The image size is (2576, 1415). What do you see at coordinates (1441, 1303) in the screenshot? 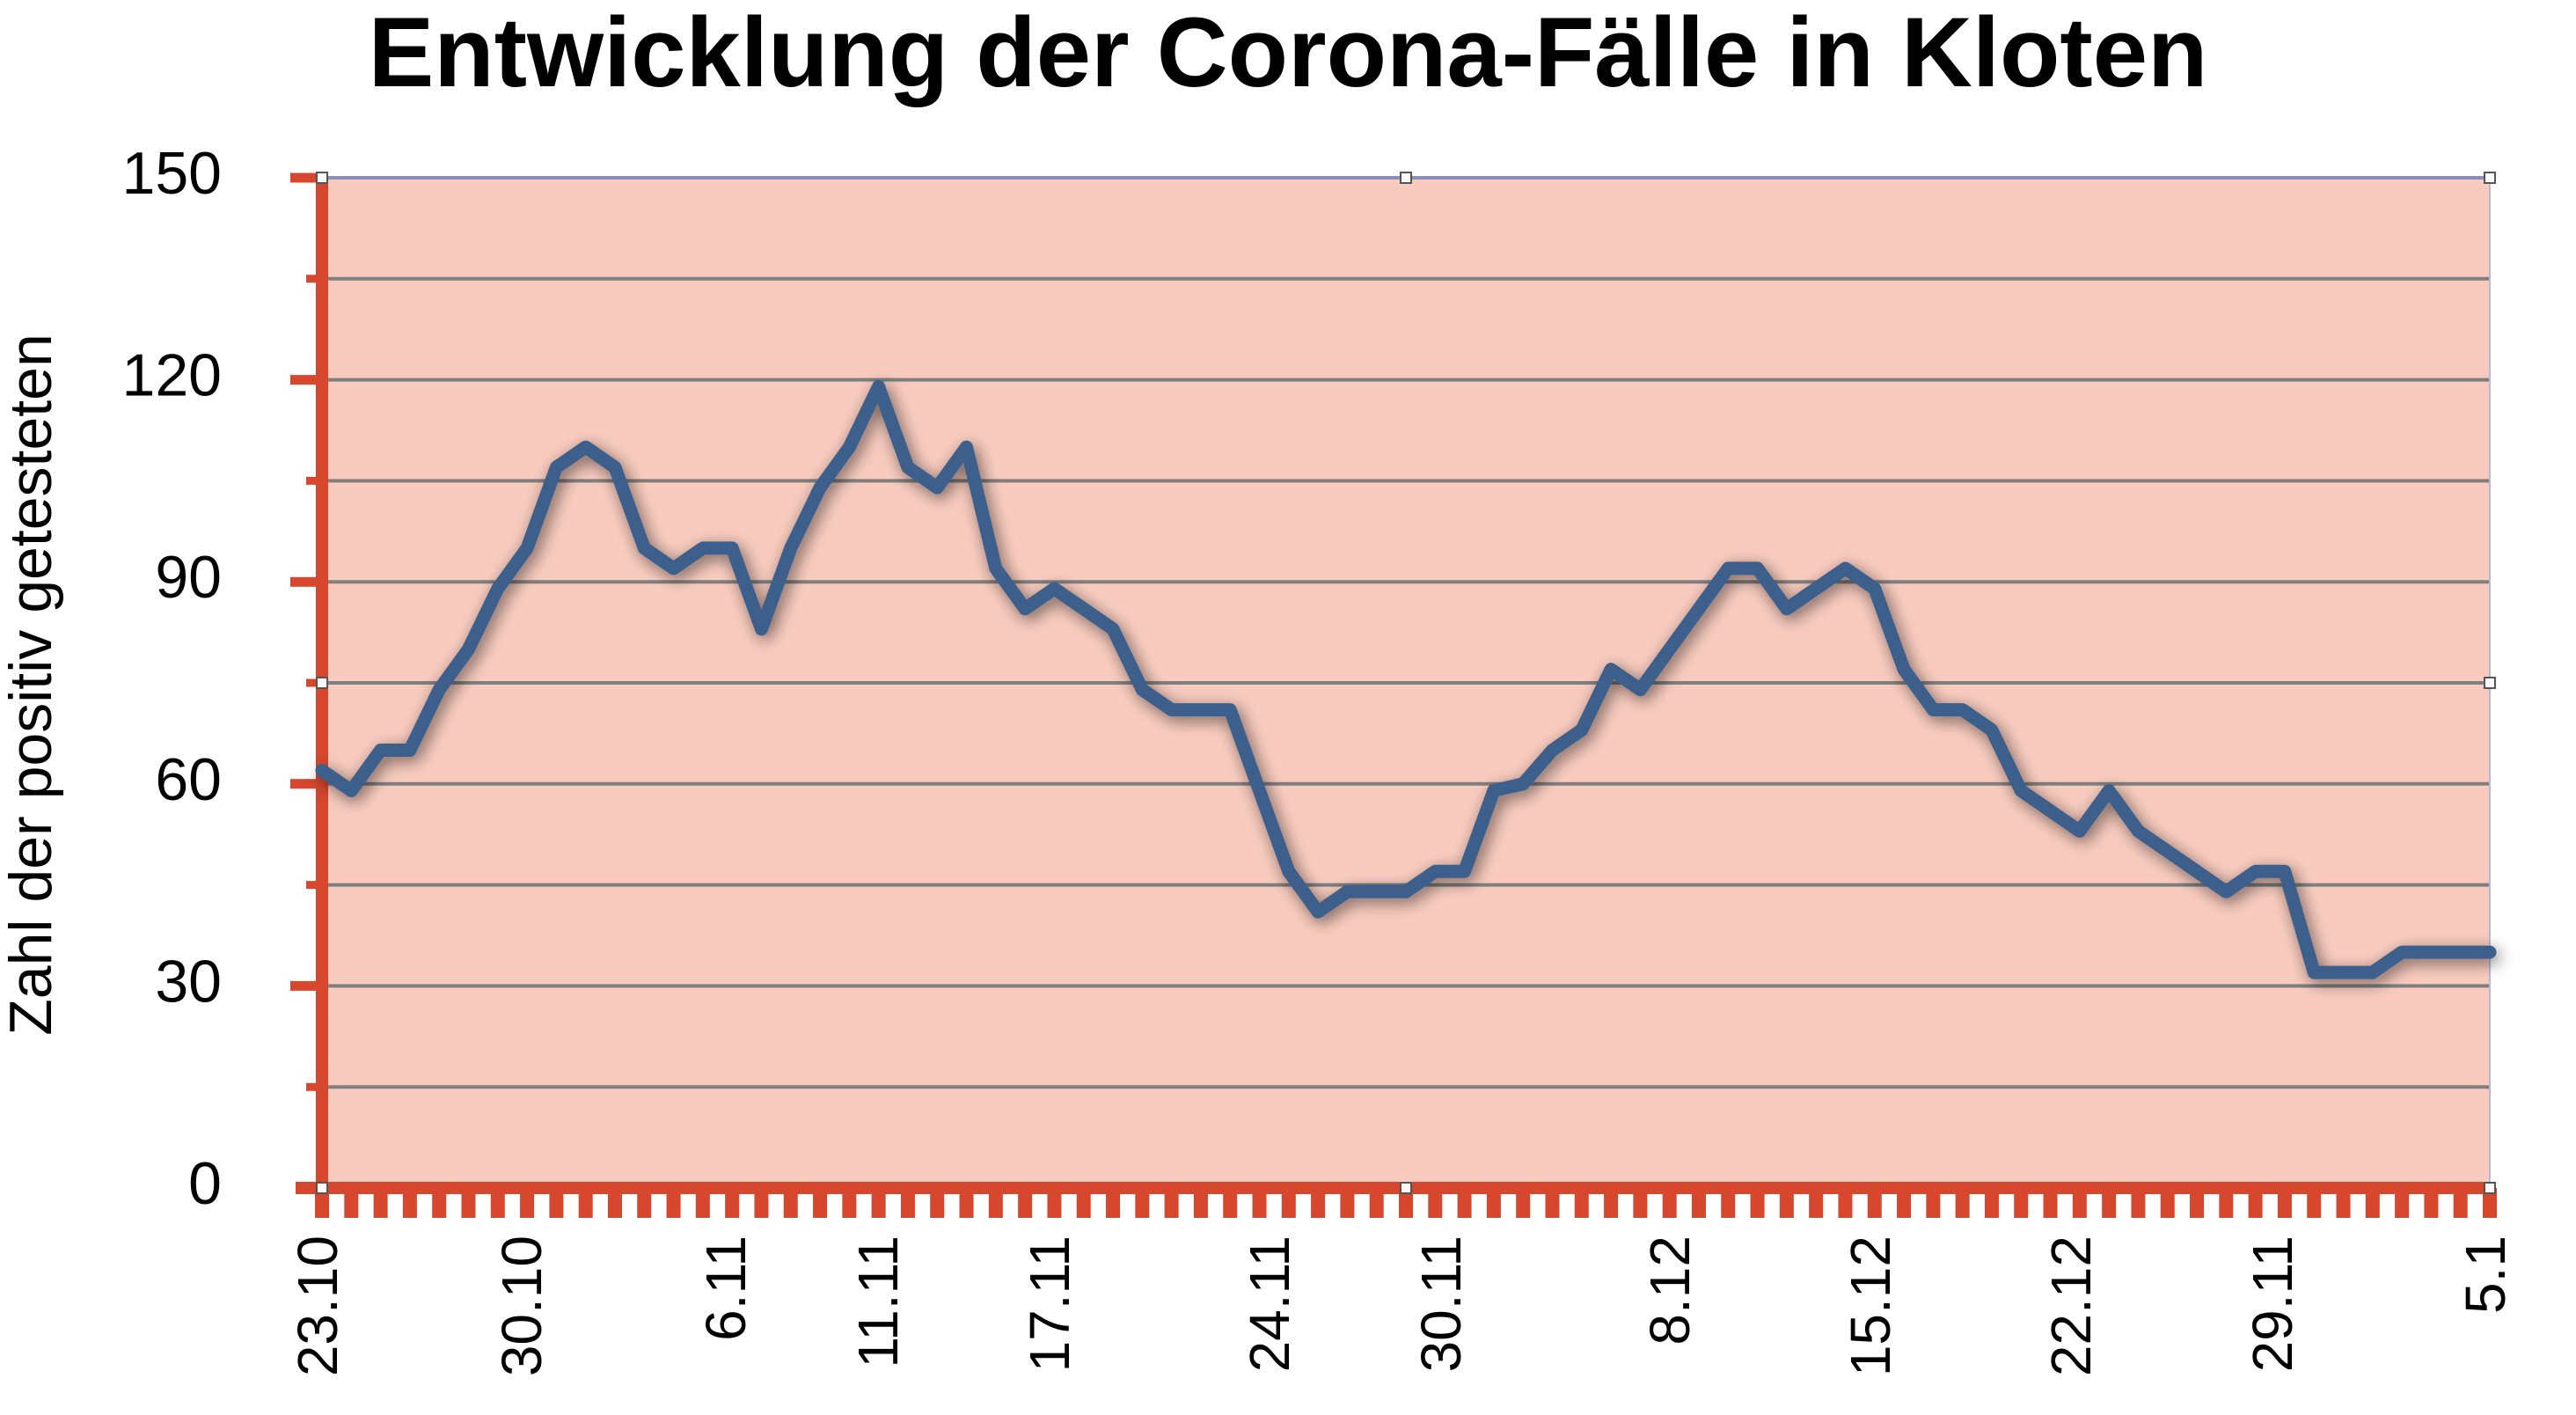
I see `x-tick-label: 30.11` at bounding box center [1441, 1303].